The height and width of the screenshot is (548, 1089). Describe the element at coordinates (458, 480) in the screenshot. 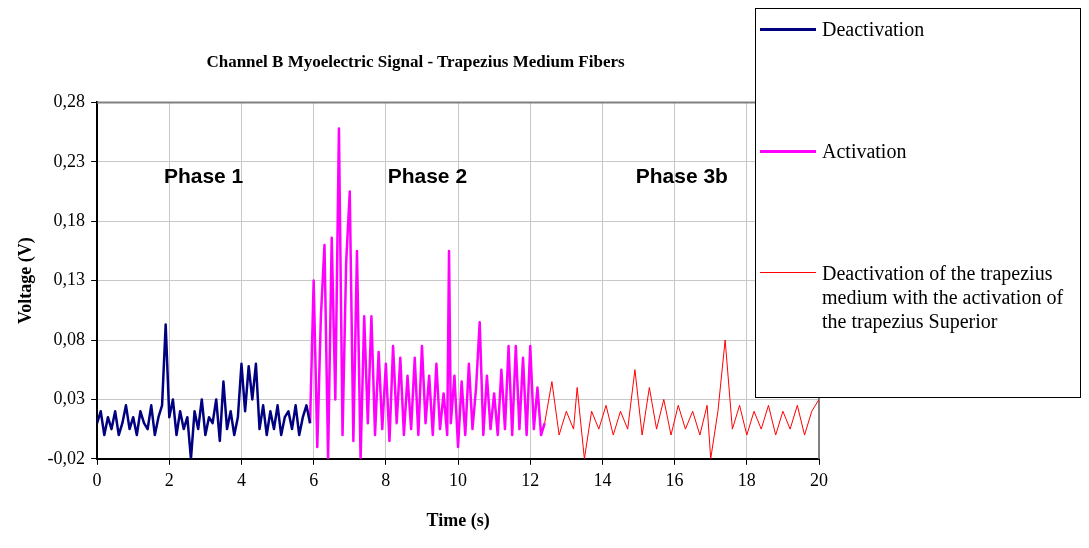

I see `x-tick-label: 10` at that location.